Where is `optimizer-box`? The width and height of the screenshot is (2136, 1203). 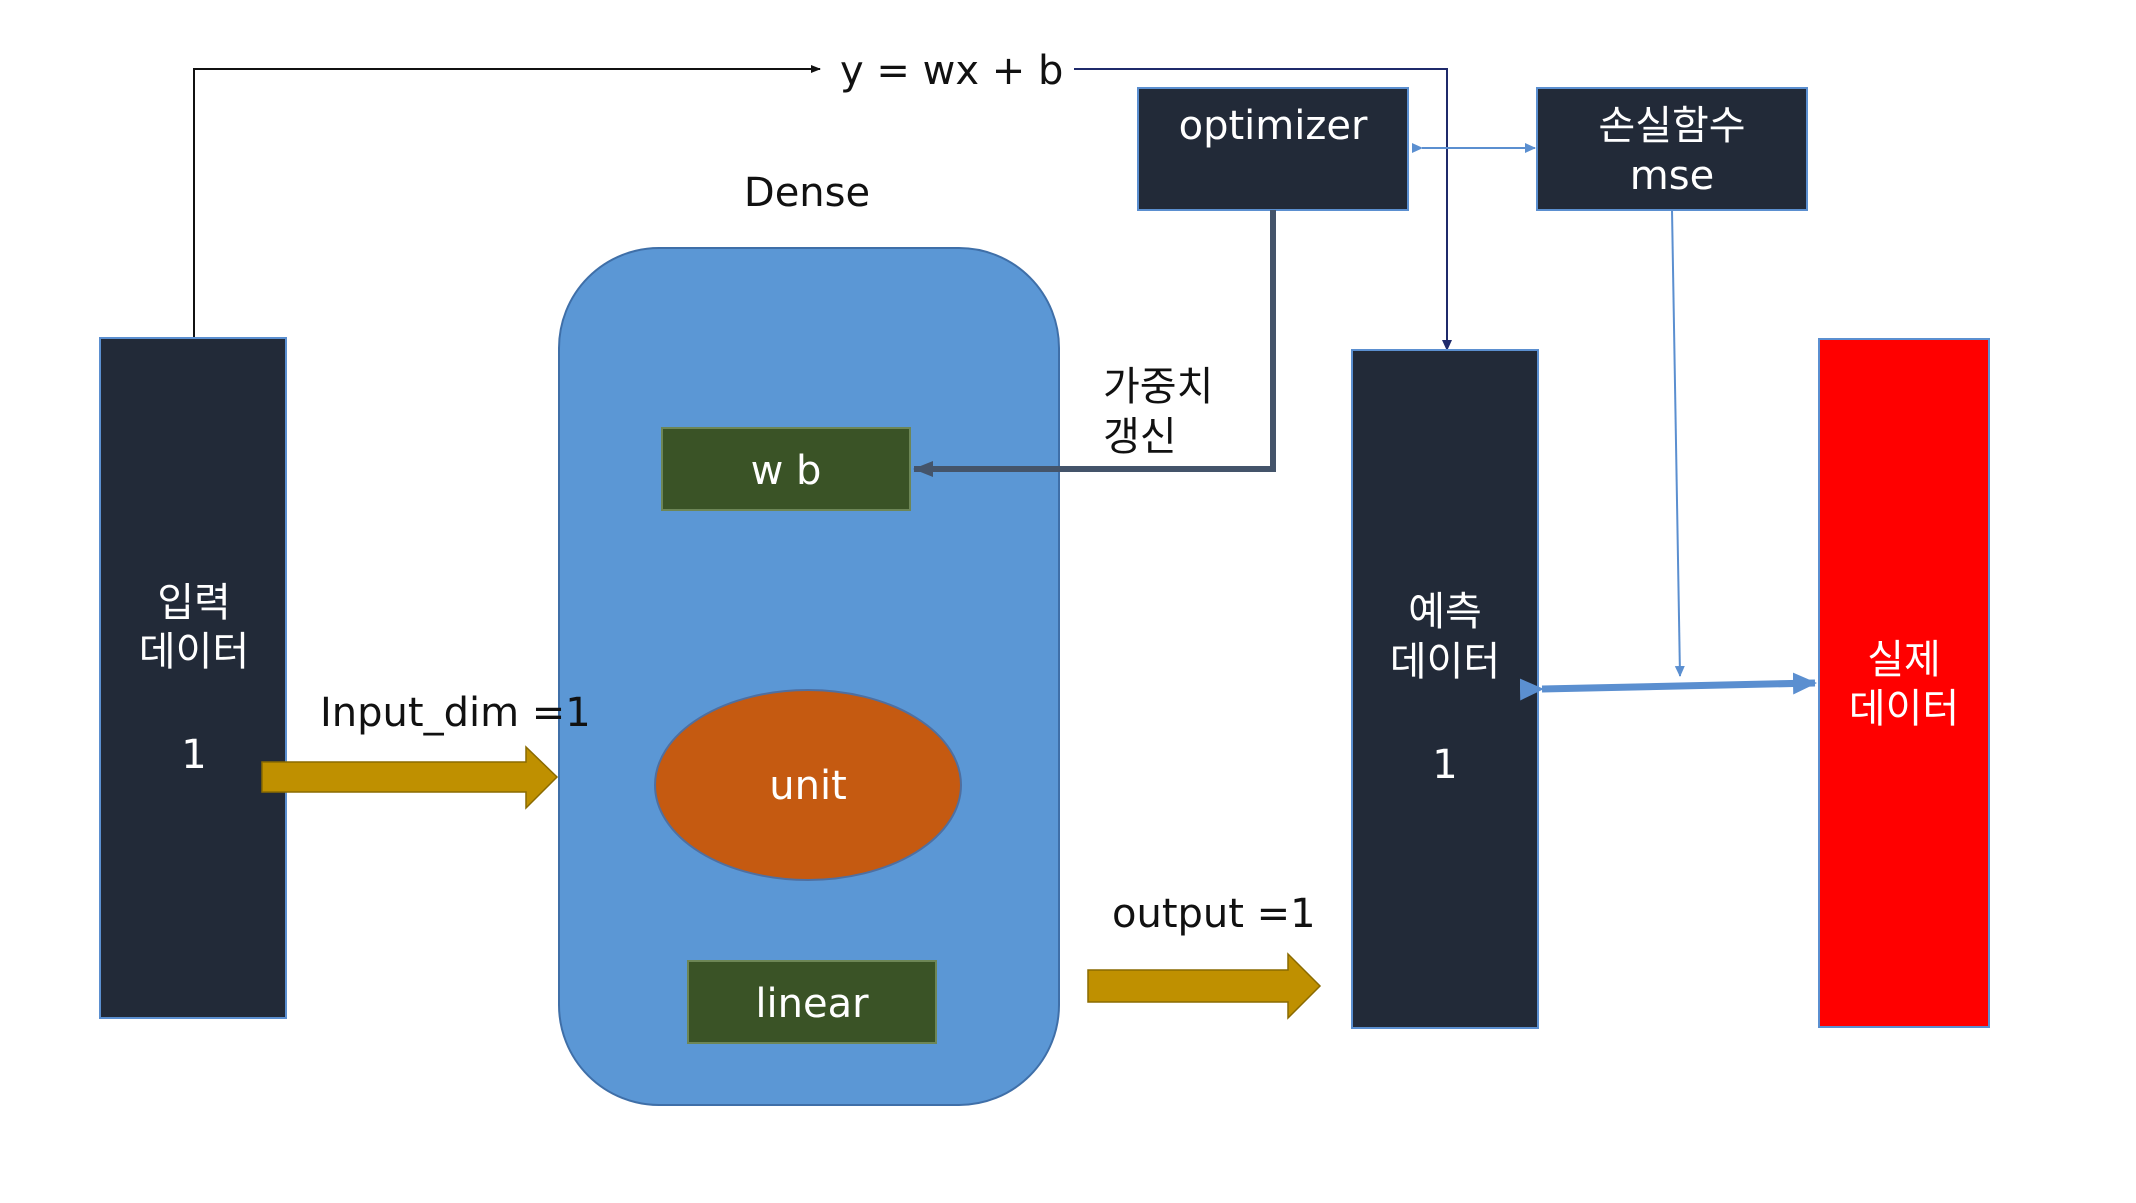
optimizer-box is located at coordinates (1273, 149).